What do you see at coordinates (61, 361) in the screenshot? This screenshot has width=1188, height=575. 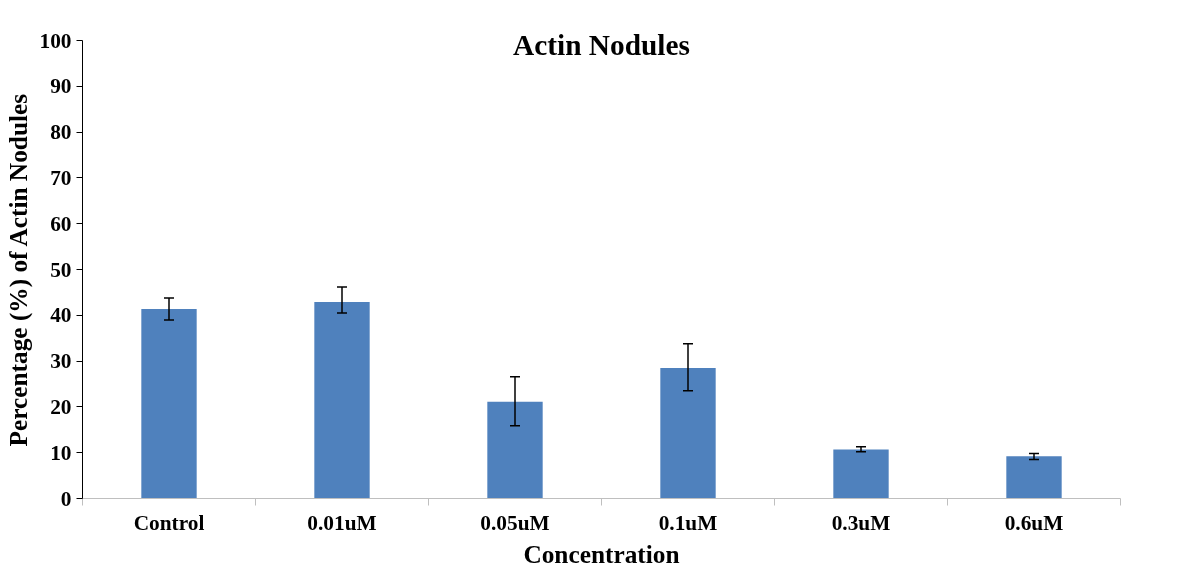 I see `y-tick-label: 30` at bounding box center [61, 361].